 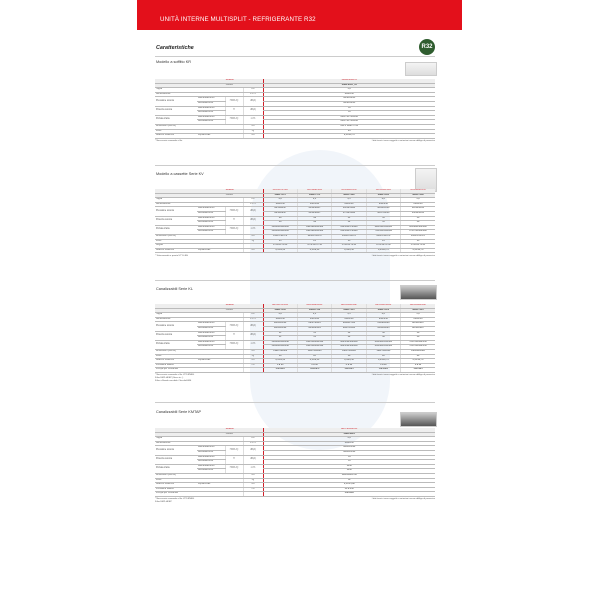 I want to click on table-row: Pompa per condensa Standard, so click(x=295, y=494).